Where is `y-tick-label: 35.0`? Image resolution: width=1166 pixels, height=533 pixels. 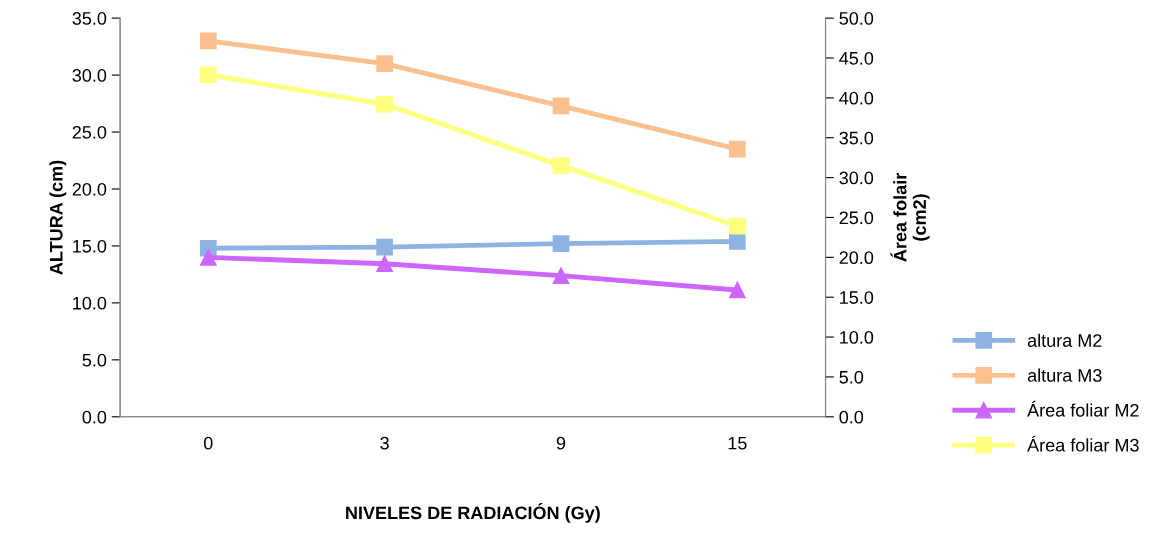
y-tick-label: 35.0 is located at coordinates (89, 18).